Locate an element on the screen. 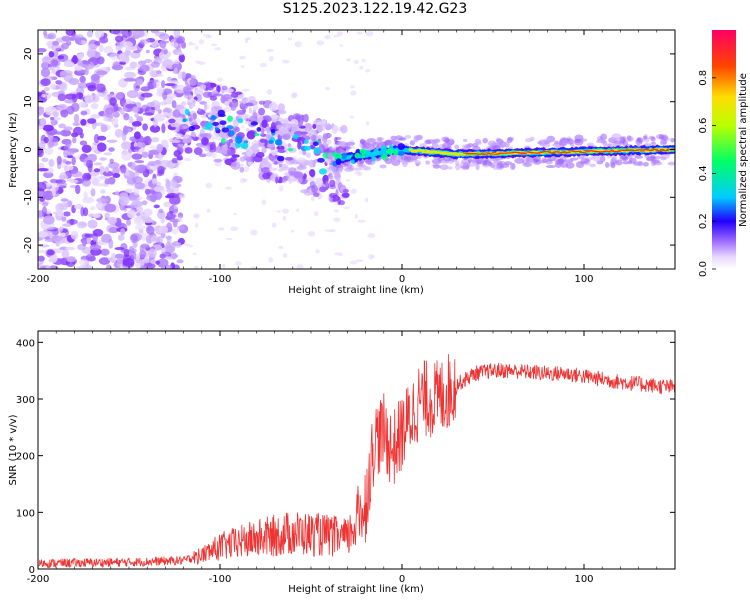  colorbar-tick-label: 0.8 is located at coordinates (703, 78).